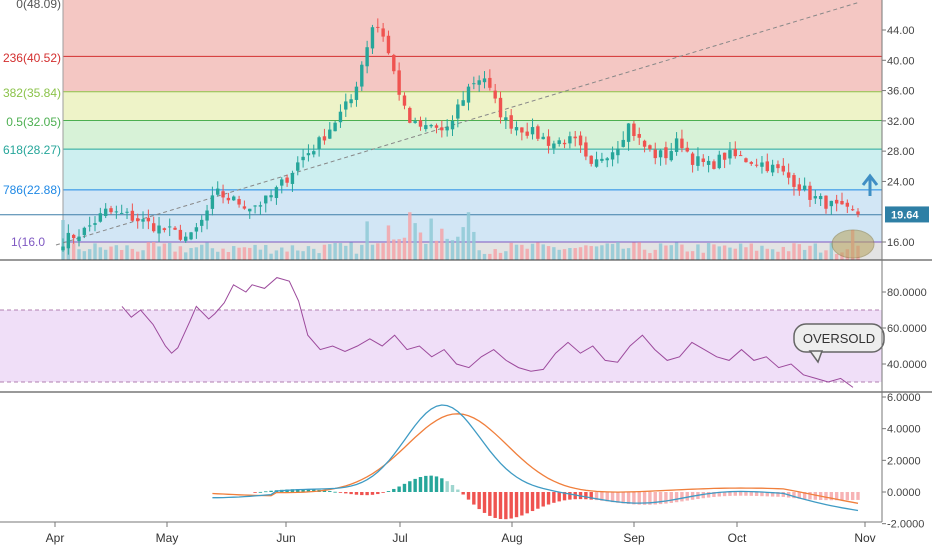 The image size is (932, 550). Describe the element at coordinates (55, 538) in the screenshot. I see `x-tick-label: Apr` at that location.